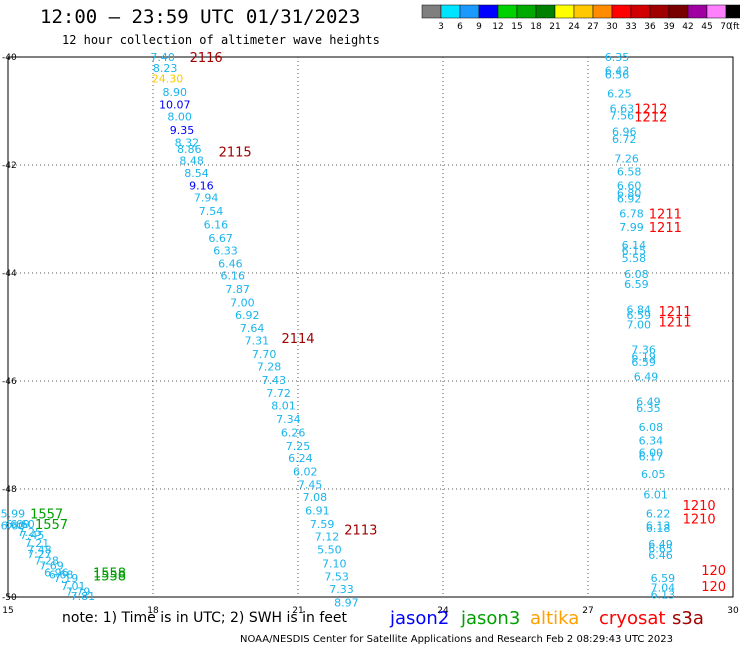 The width and height of the screenshot is (740, 650). I want to click on legend-s3a: s3a, so click(688, 618).